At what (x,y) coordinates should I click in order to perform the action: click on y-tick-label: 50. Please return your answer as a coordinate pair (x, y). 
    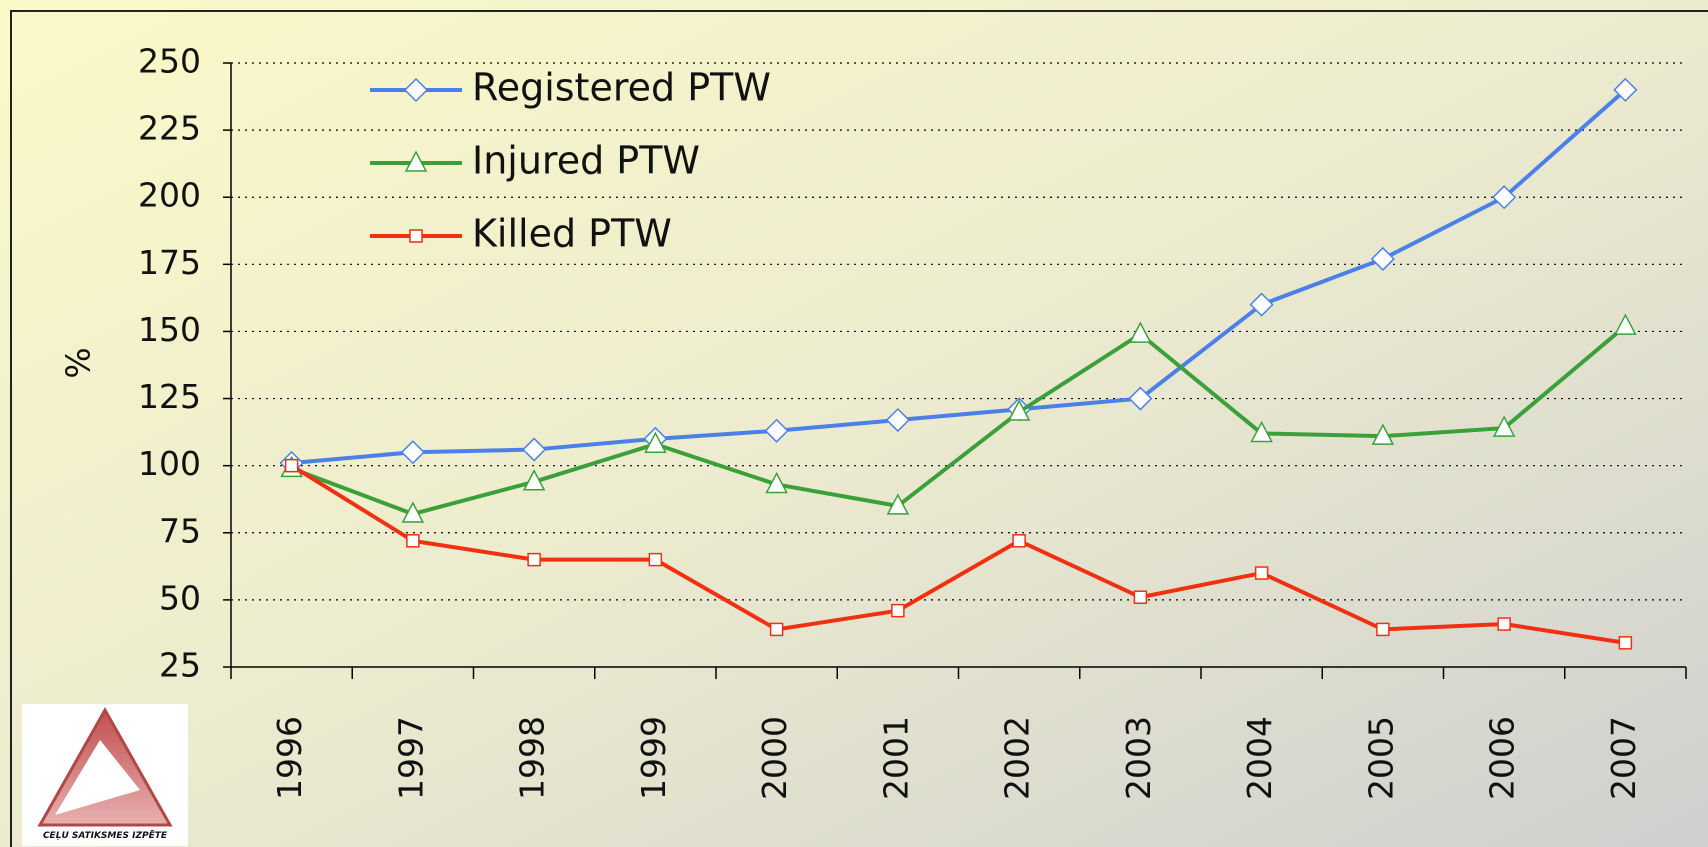
    Looking at the image, I should click on (180, 597).